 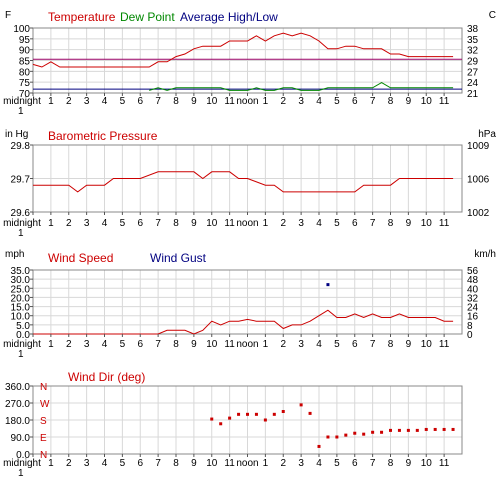 What do you see at coordinates (23, 335) in the screenshot?
I see `y-tick-label-left: 0.0` at bounding box center [23, 335].